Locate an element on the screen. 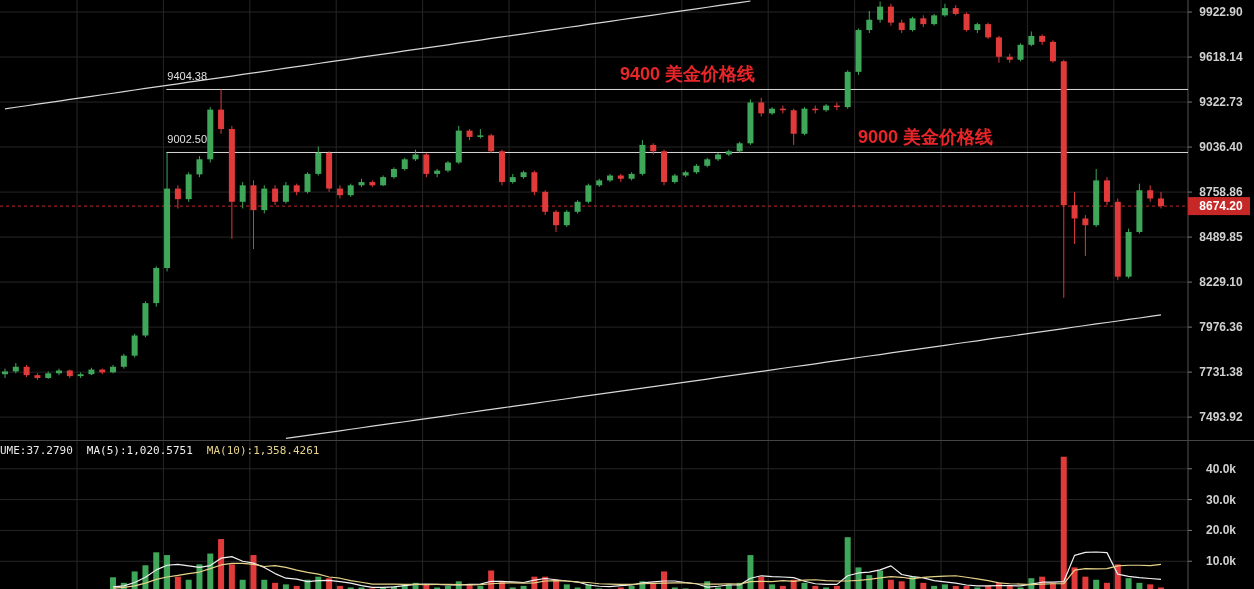 Image resolution: width=1254 pixels, height=589 pixels. y-tick-label: 7493.92 is located at coordinates (1221, 417).